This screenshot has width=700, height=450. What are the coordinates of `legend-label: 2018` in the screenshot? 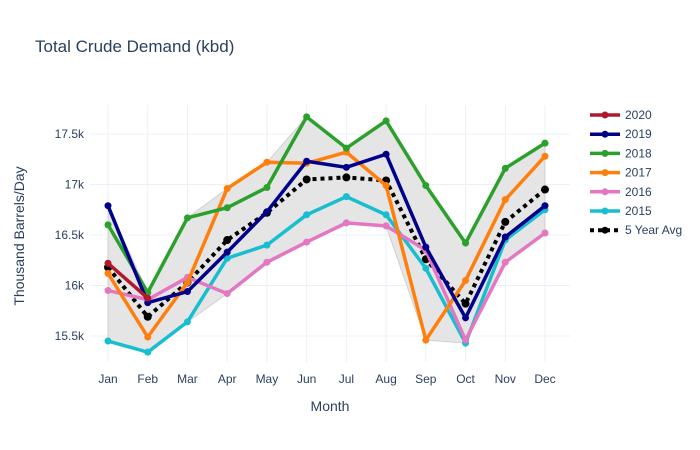 It's located at (638, 153).